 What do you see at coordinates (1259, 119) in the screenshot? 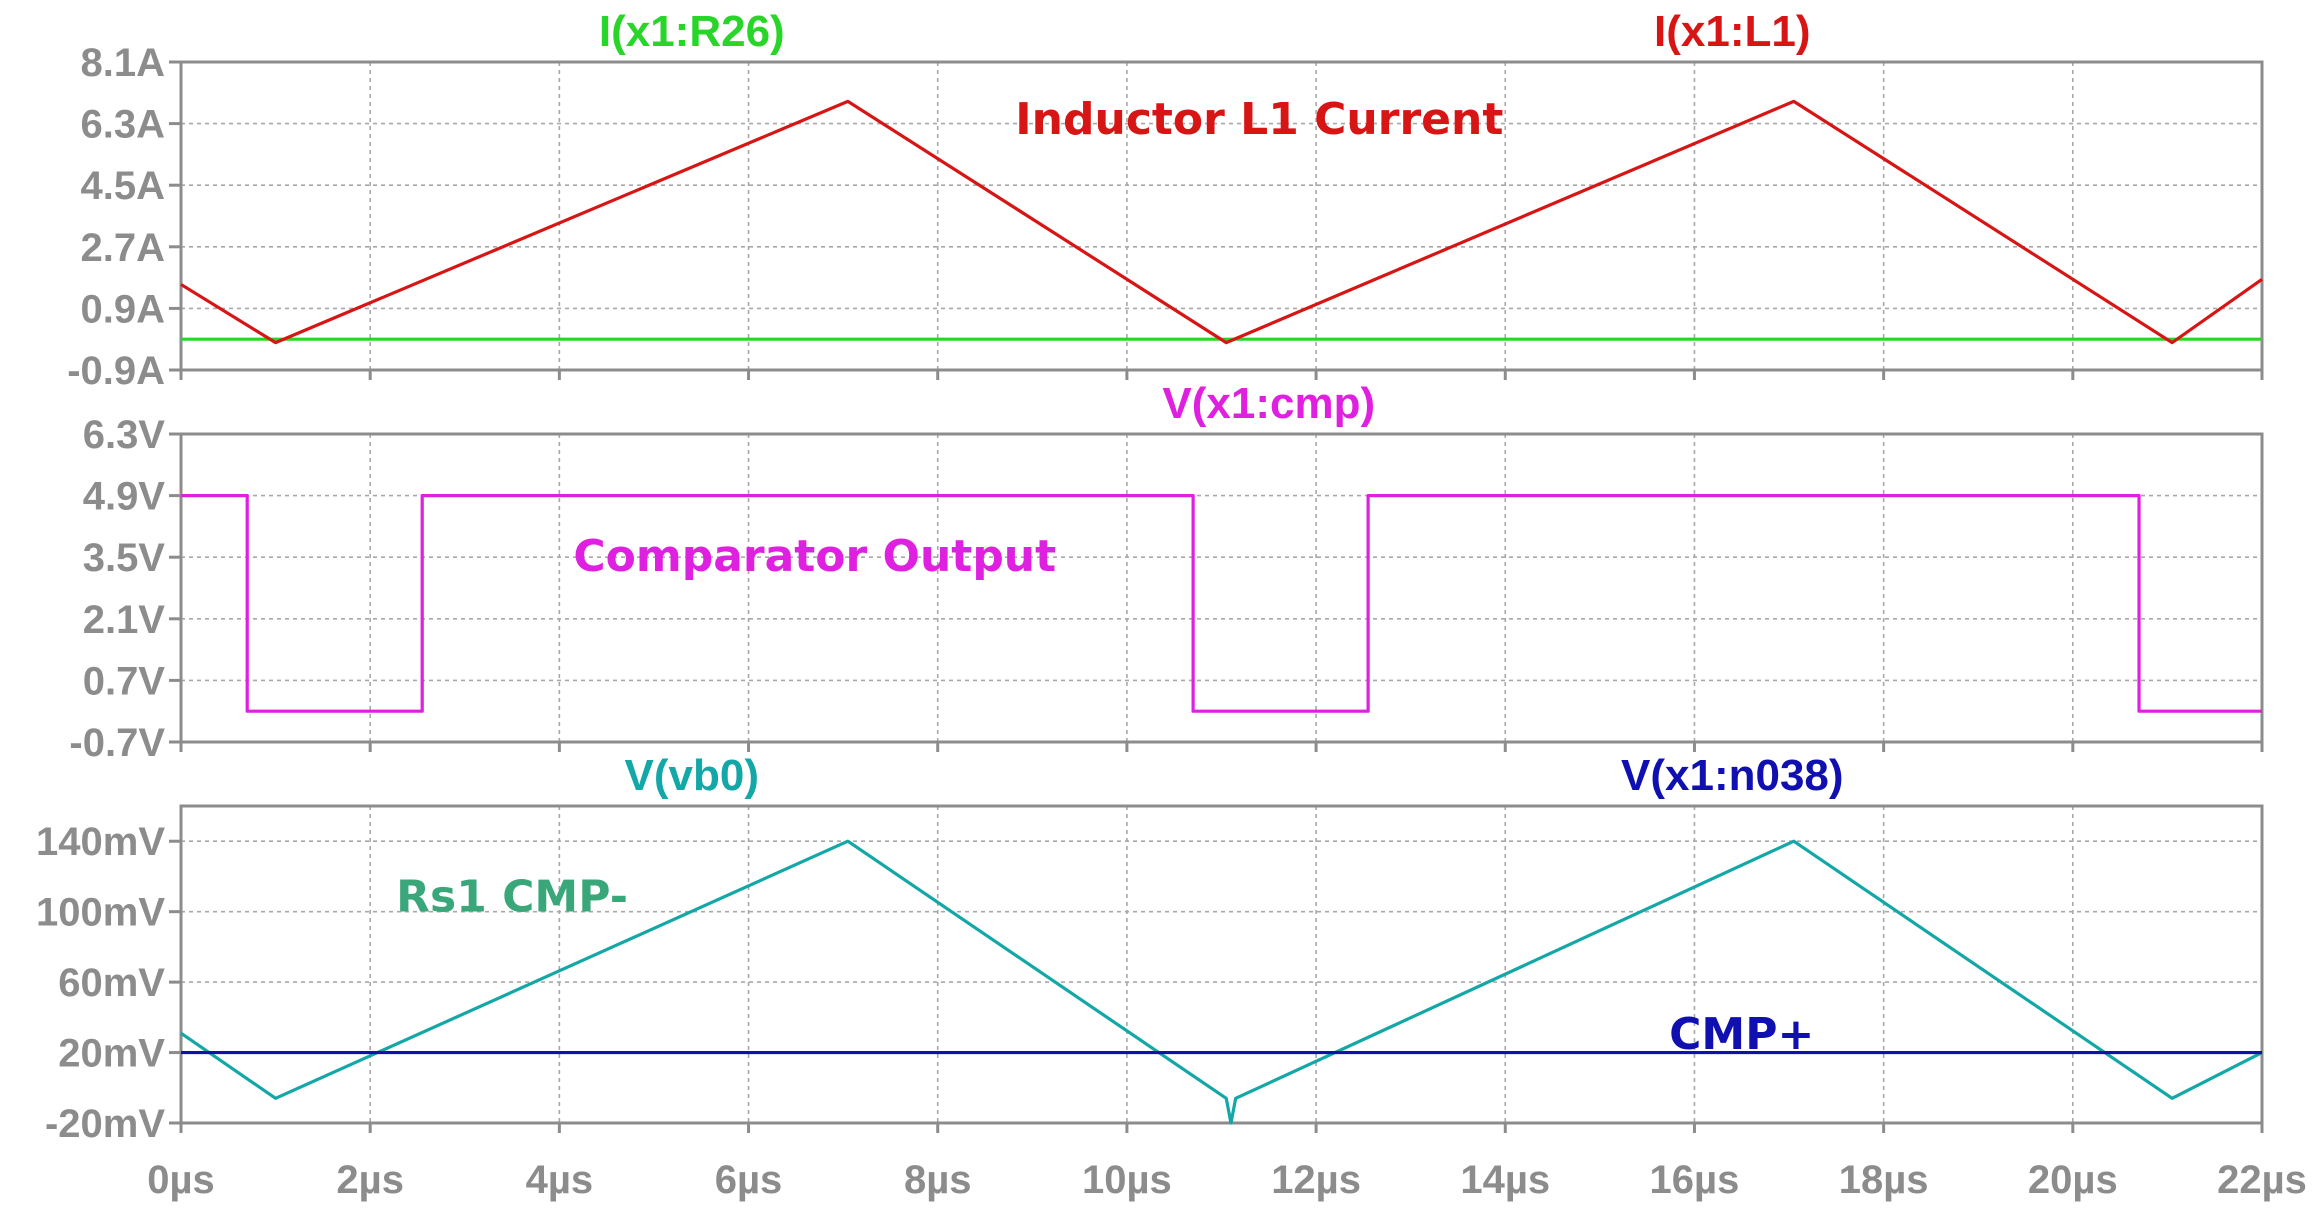
I see `annotation-label: Inductor L1 Current` at bounding box center [1259, 119].